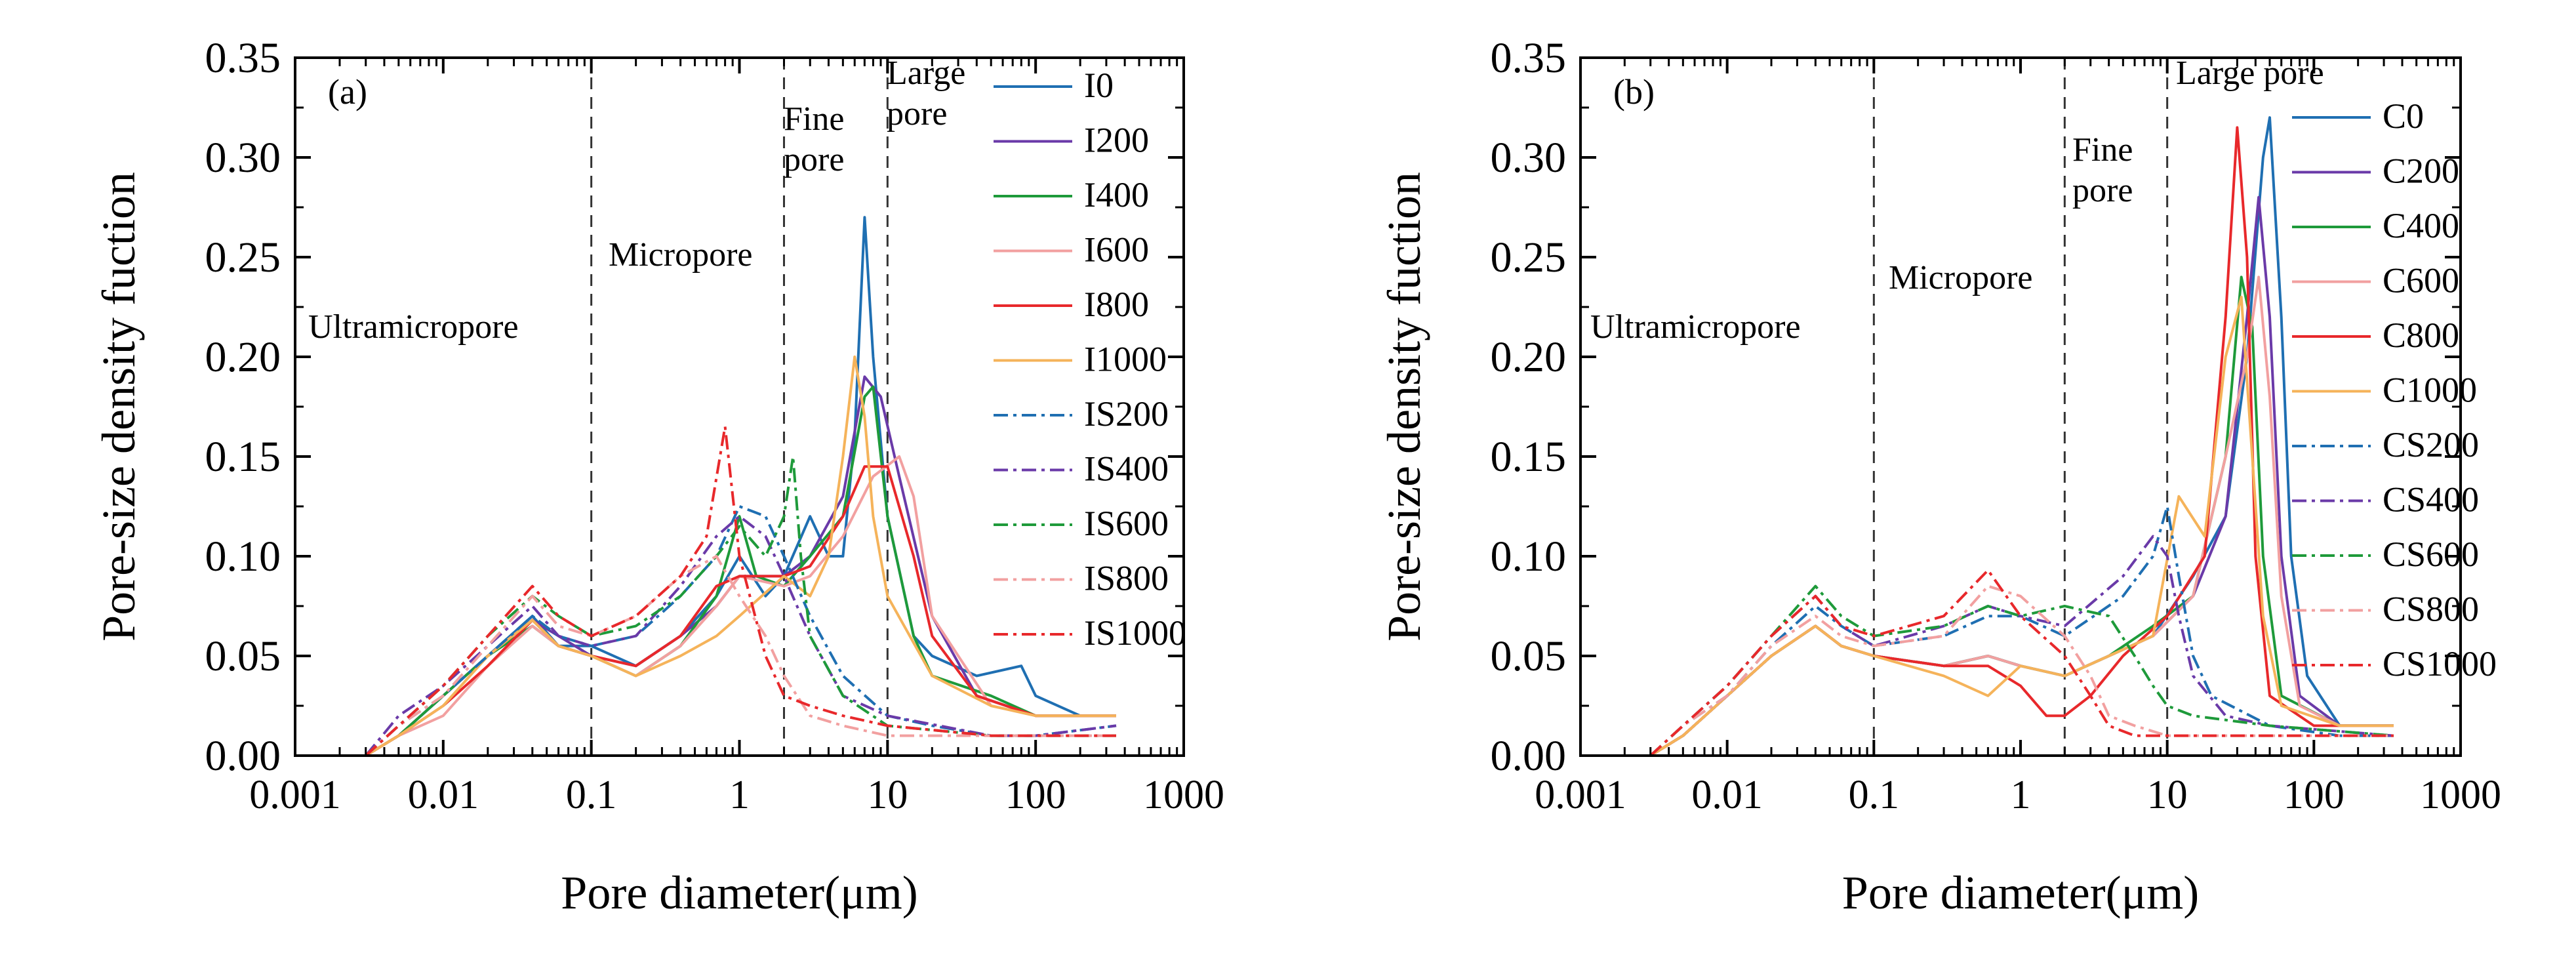  What do you see at coordinates (1126, 469) in the screenshot?
I see `legend-label: IS400` at bounding box center [1126, 469].